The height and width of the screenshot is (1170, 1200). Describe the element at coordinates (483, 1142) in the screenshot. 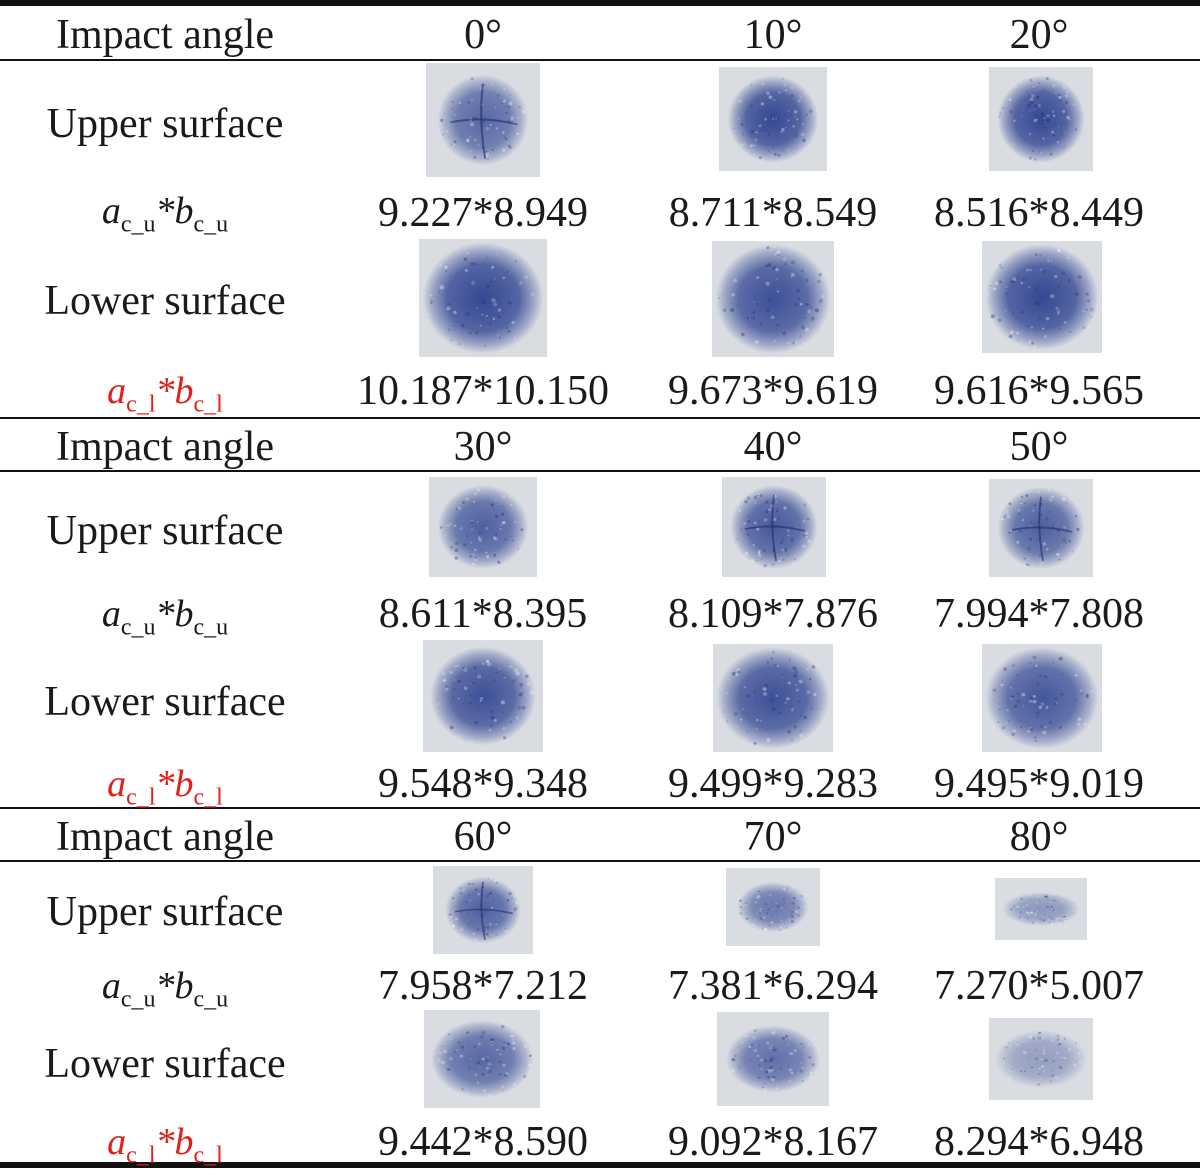

I see `lower-surface-value: 9.442*8.590` at that location.